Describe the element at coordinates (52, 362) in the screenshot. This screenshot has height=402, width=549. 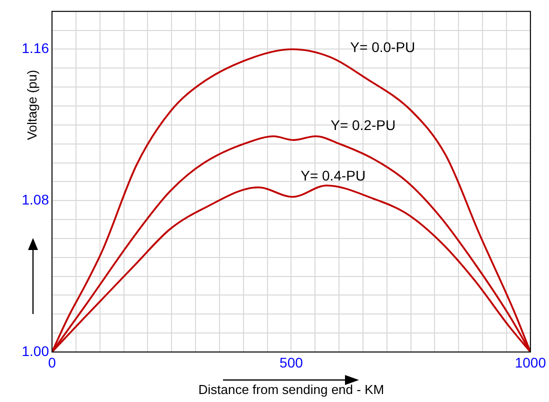
I see `x-tick-label: 0` at that location.